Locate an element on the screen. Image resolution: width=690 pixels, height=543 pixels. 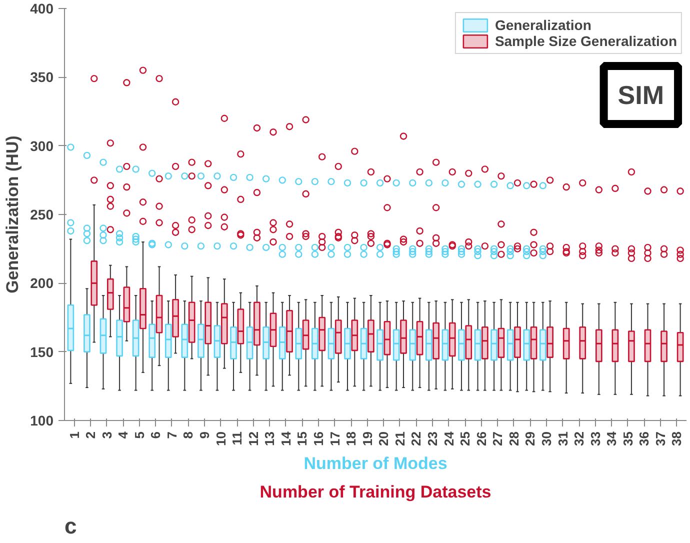
x-tick-label: 5 is located at coordinates (139, 435).